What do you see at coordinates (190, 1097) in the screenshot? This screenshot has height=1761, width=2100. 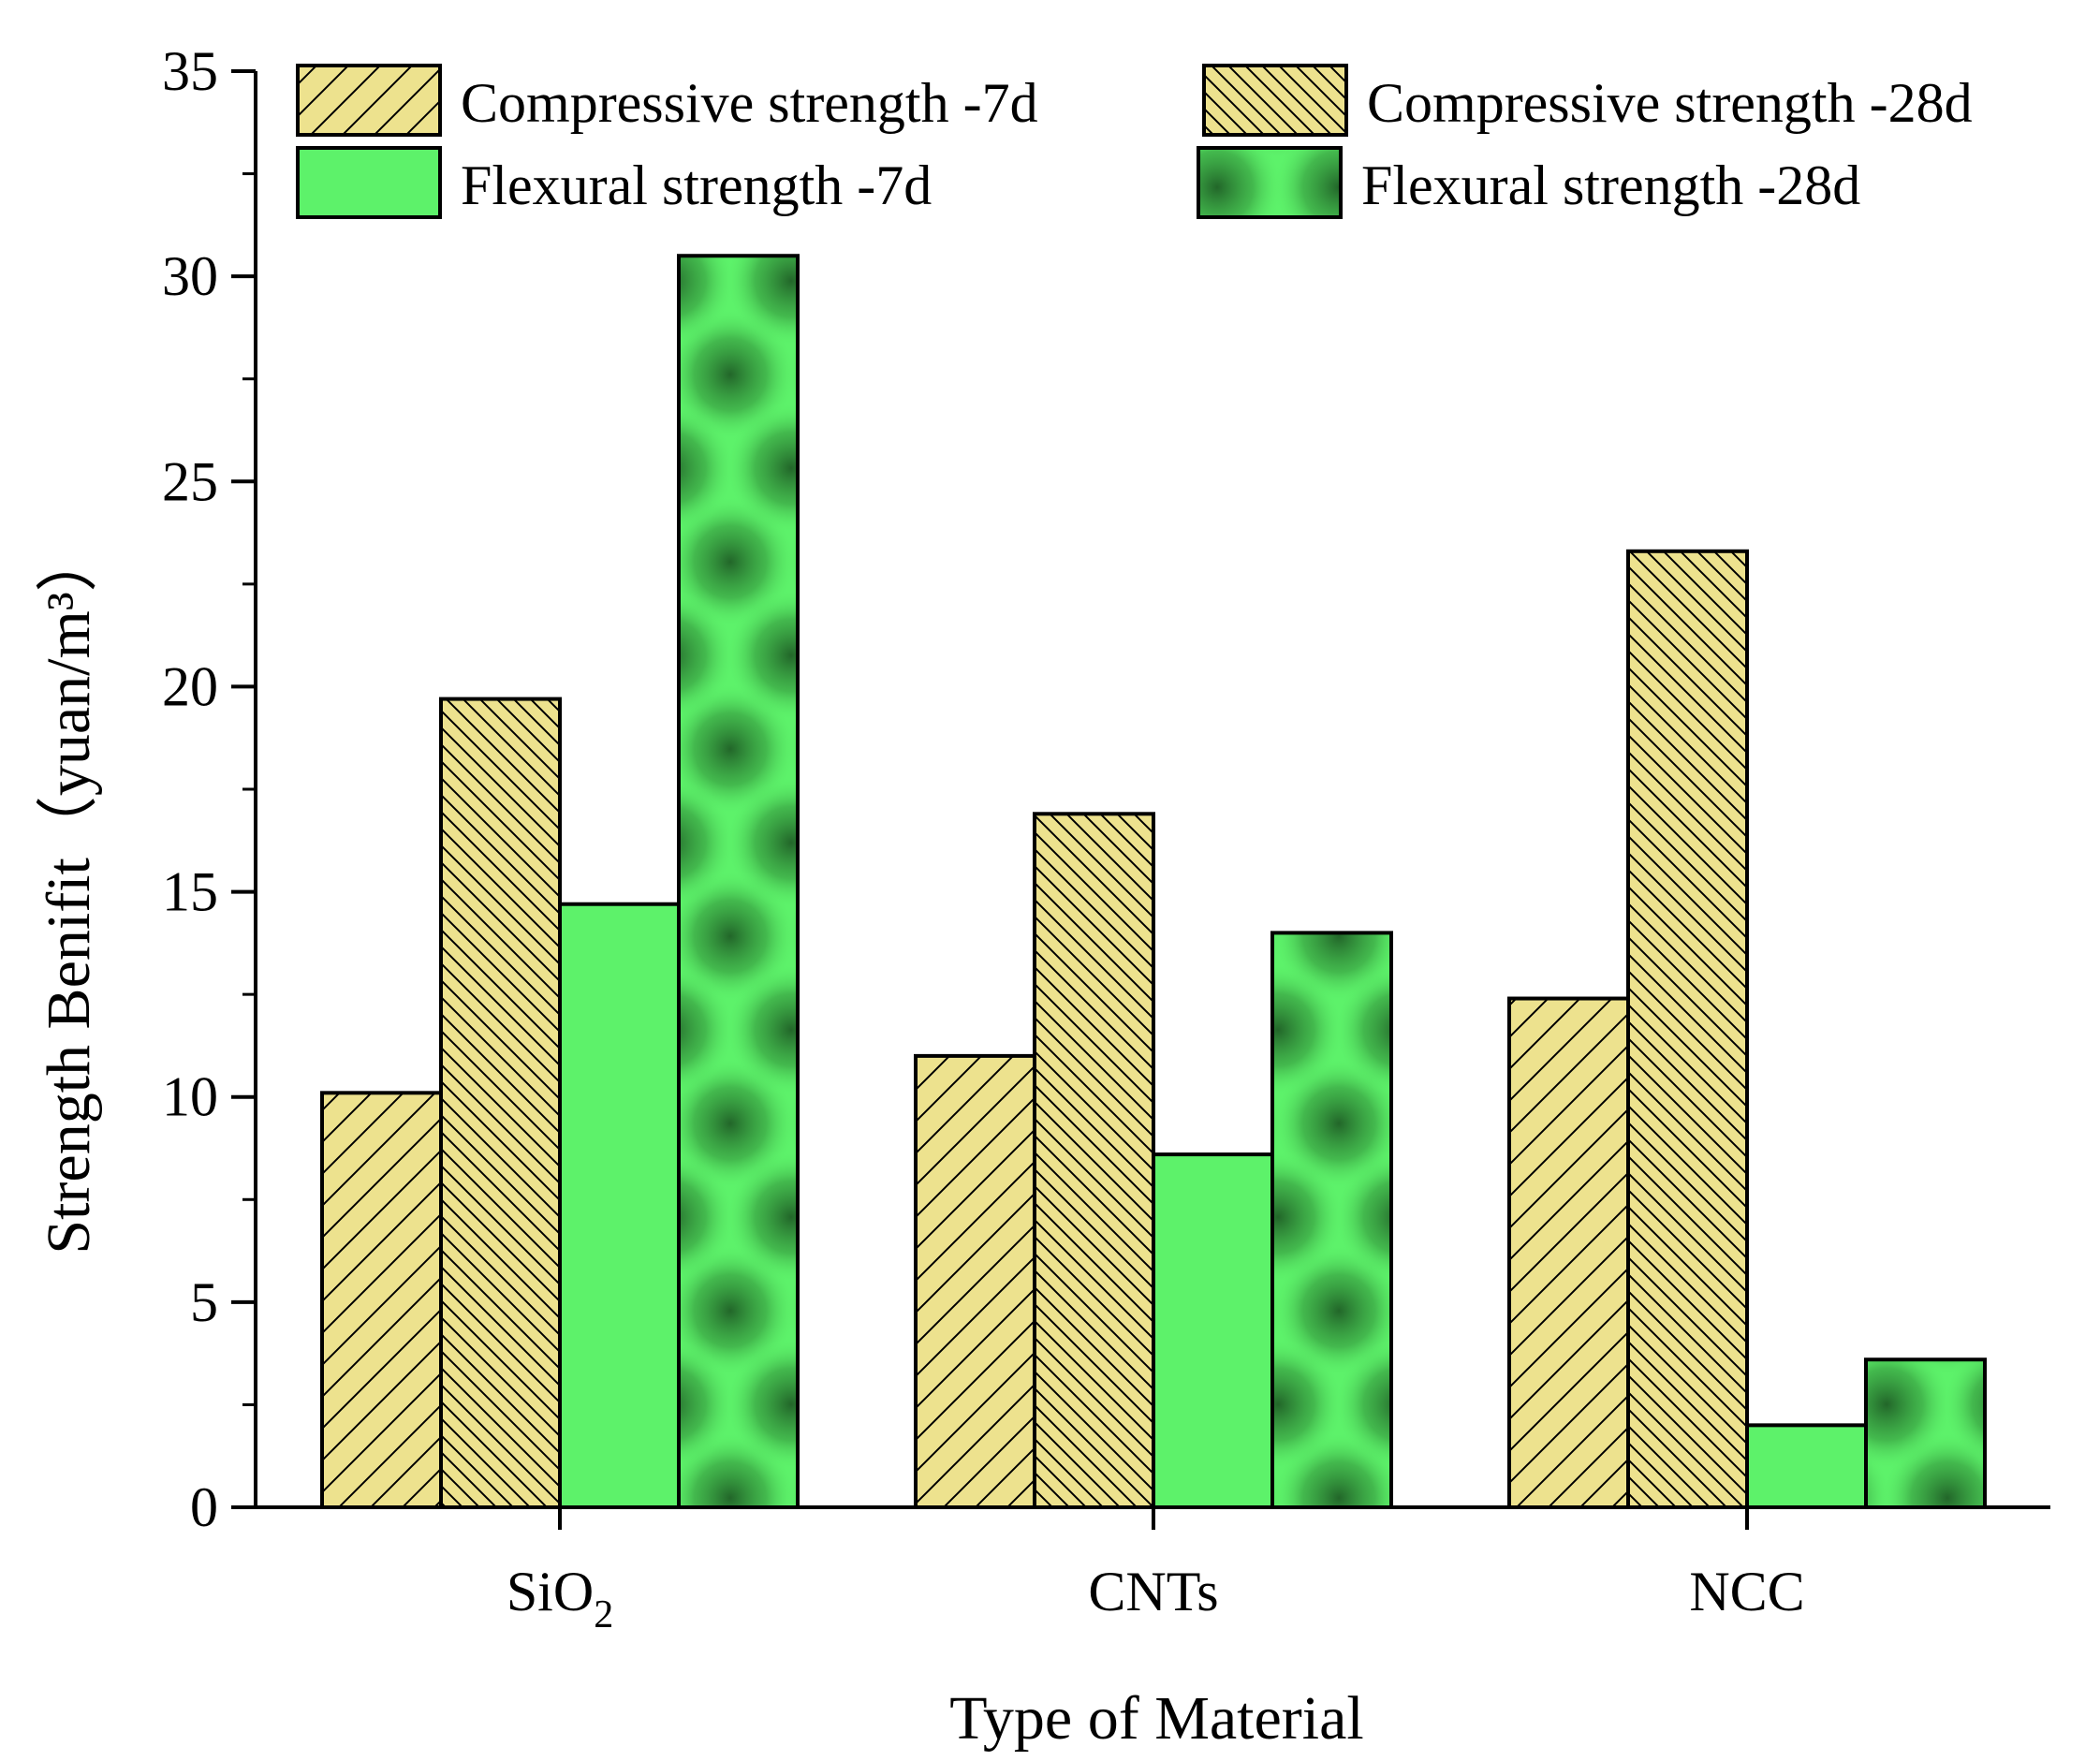 I see `y-tick-label: 10` at bounding box center [190, 1097].